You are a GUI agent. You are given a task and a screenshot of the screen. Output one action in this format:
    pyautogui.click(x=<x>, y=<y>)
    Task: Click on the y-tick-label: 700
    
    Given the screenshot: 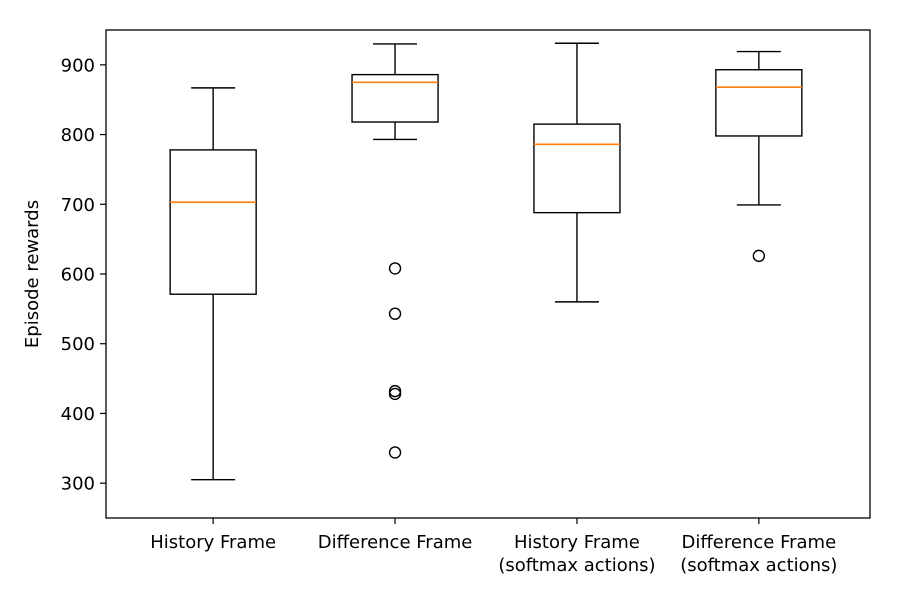 What is the action you would take?
    pyautogui.click(x=78, y=205)
    